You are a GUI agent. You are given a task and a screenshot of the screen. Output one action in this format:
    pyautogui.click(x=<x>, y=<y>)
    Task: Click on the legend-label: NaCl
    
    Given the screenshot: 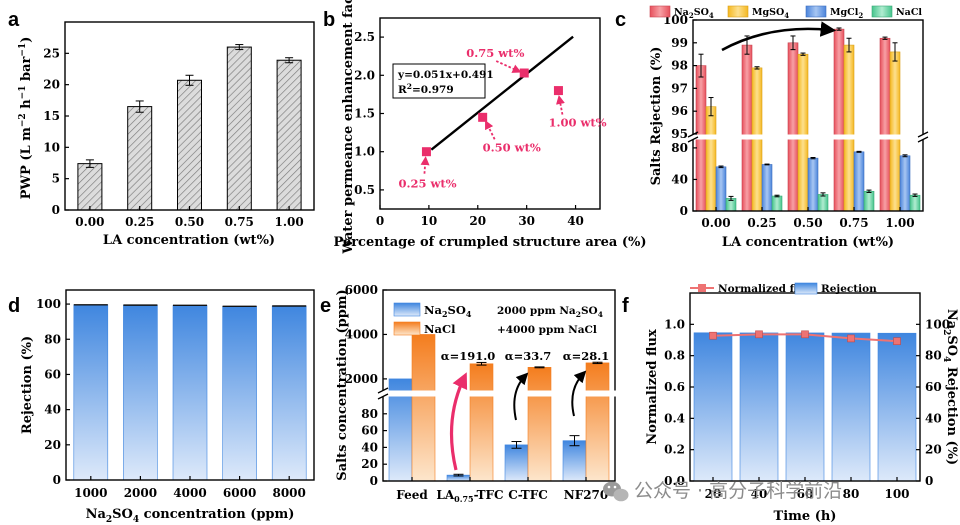 What is the action you would take?
    pyautogui.click(x=909, y=12)
    